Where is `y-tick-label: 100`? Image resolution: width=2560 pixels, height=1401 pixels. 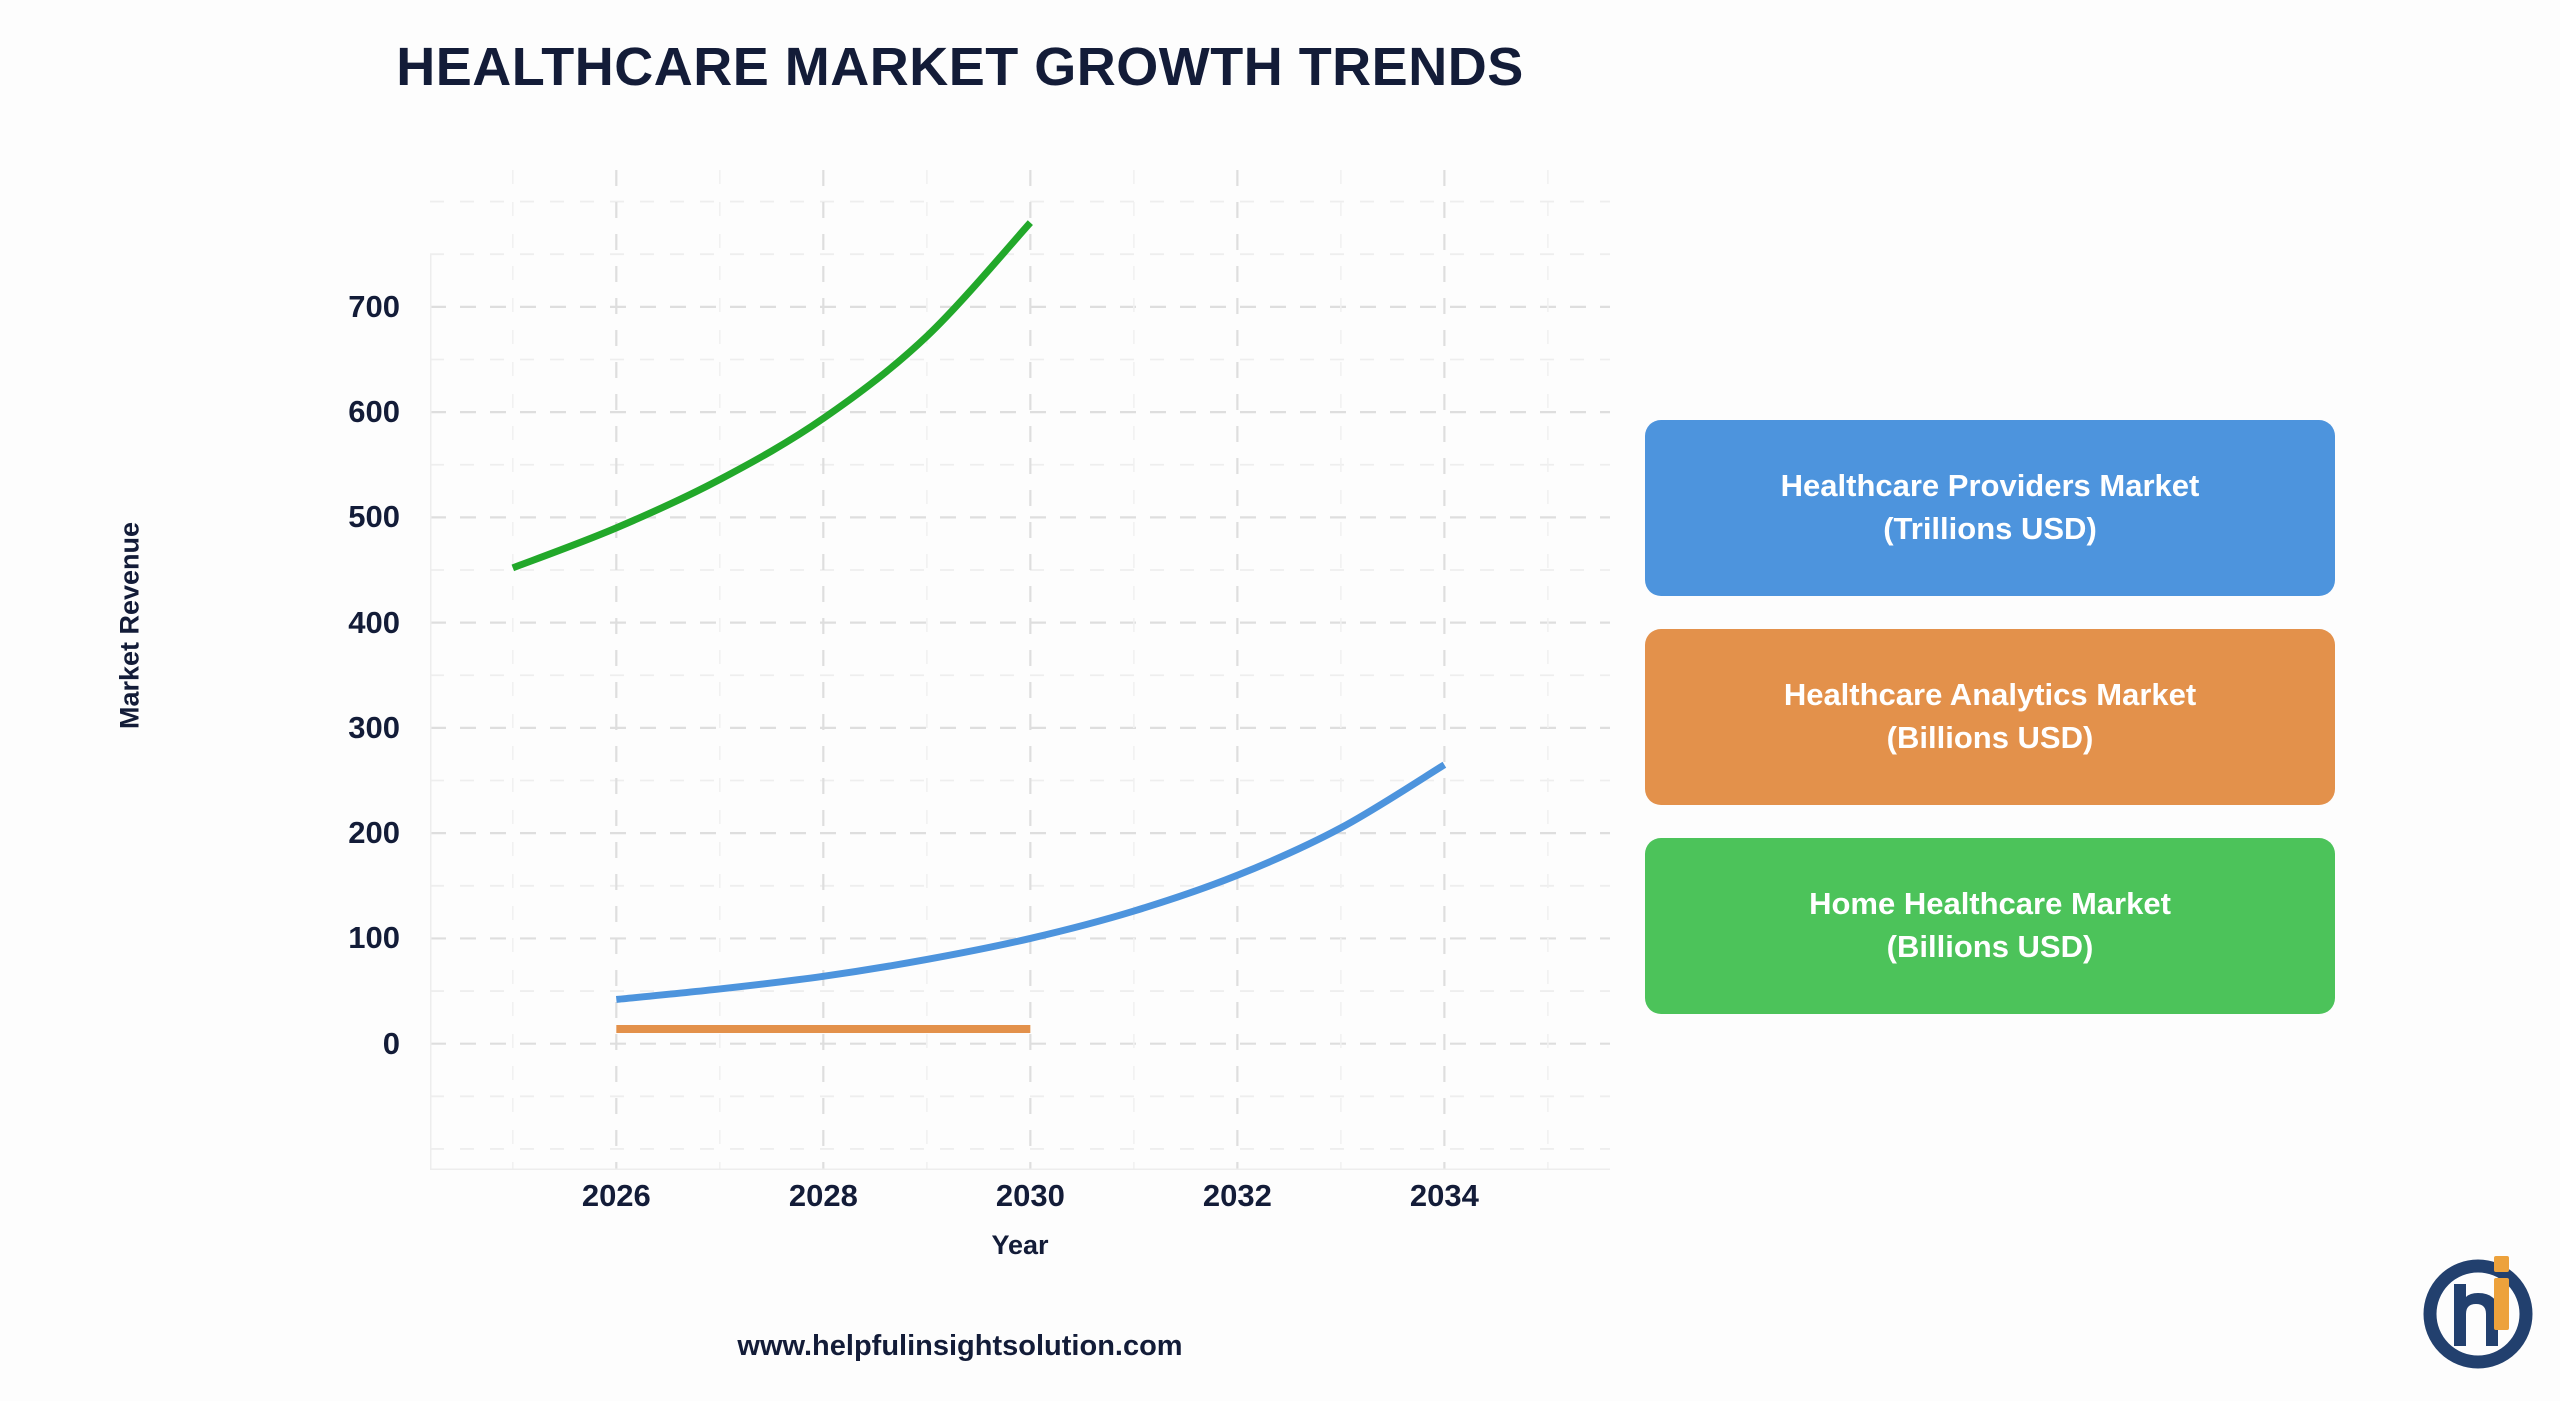
y-tick-label: 100 is located at coordinates (374, 938).